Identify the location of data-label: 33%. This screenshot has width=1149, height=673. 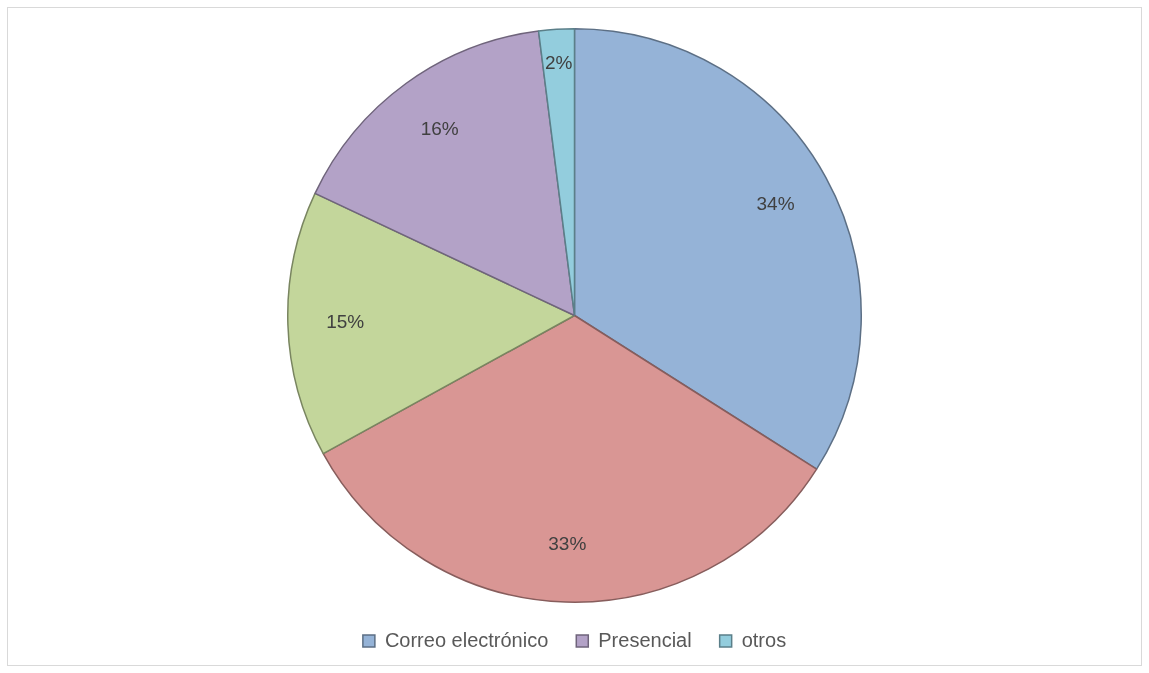
(567, 544).